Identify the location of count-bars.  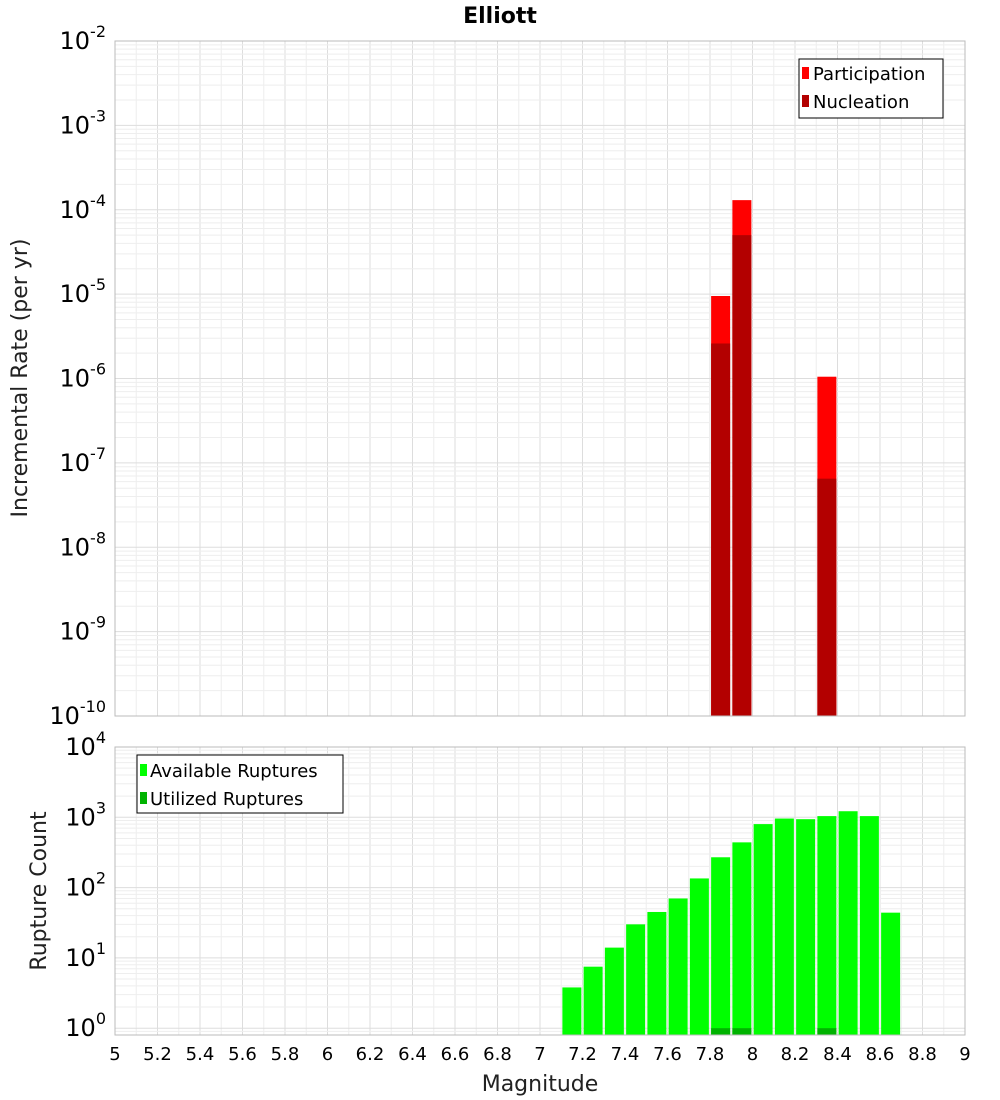
(731, 923).